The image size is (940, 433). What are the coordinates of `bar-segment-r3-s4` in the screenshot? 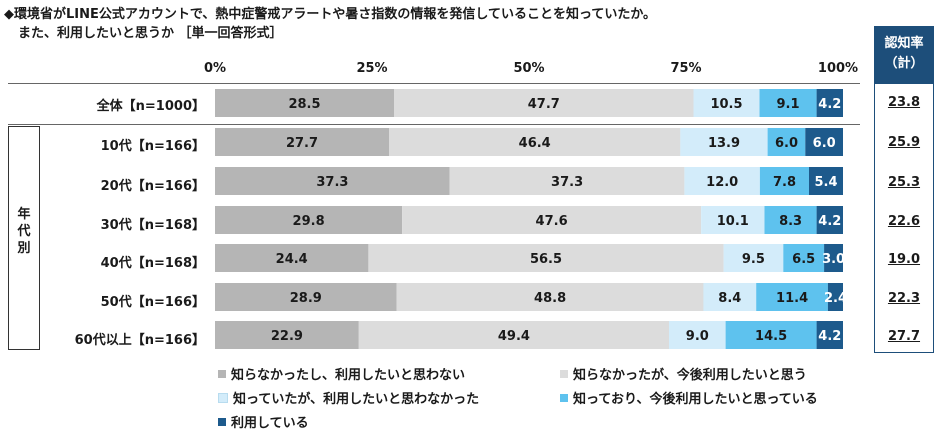 It's located at (829, 220).